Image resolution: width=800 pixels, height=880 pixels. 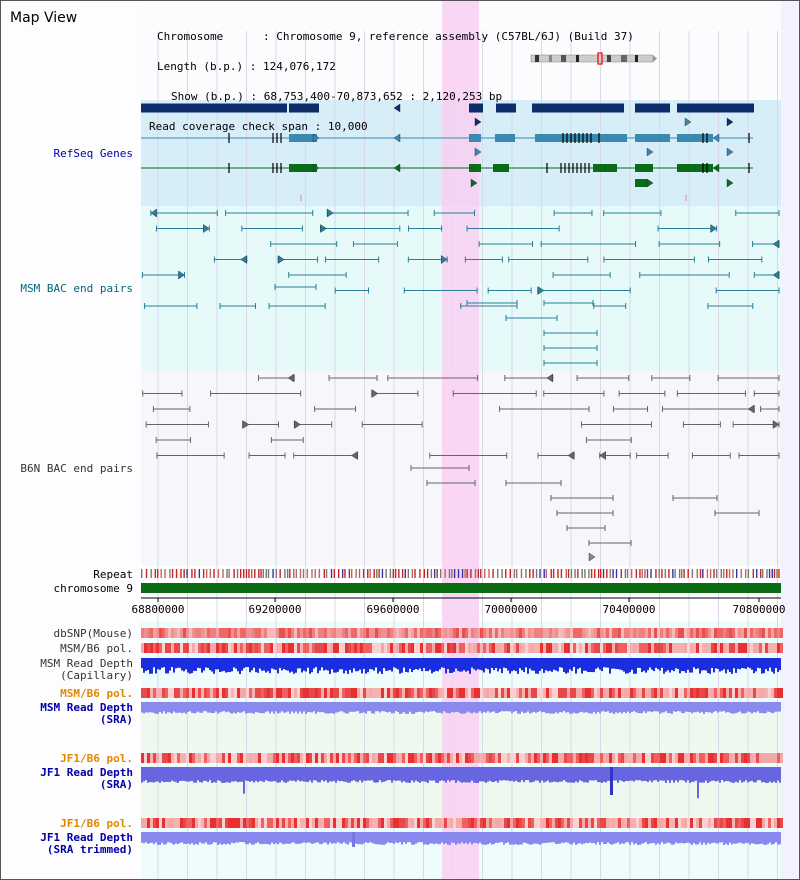 What do you see at coordinates (96, 693) in the screenshot?
I see `label-msm-b6-pol-2: MSM/B6 pol.` at bounding box center [96, 693].